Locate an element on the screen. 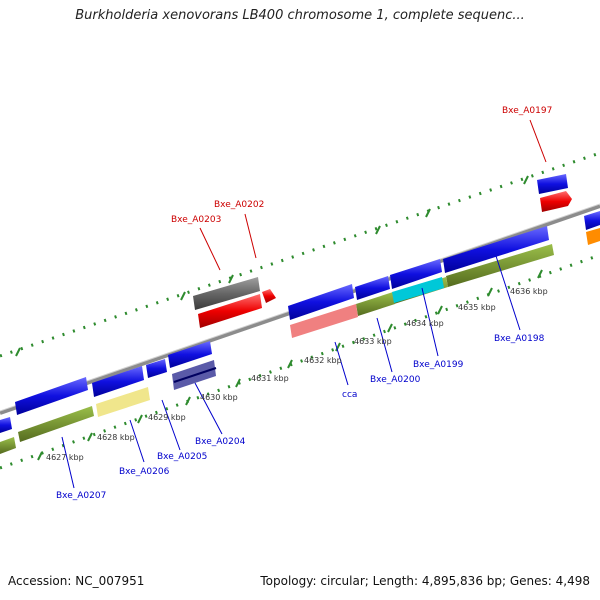 The height and width of the screenshot is (600, 600). kbp-label: 4636 kbp is located at coordinates (529, 291).